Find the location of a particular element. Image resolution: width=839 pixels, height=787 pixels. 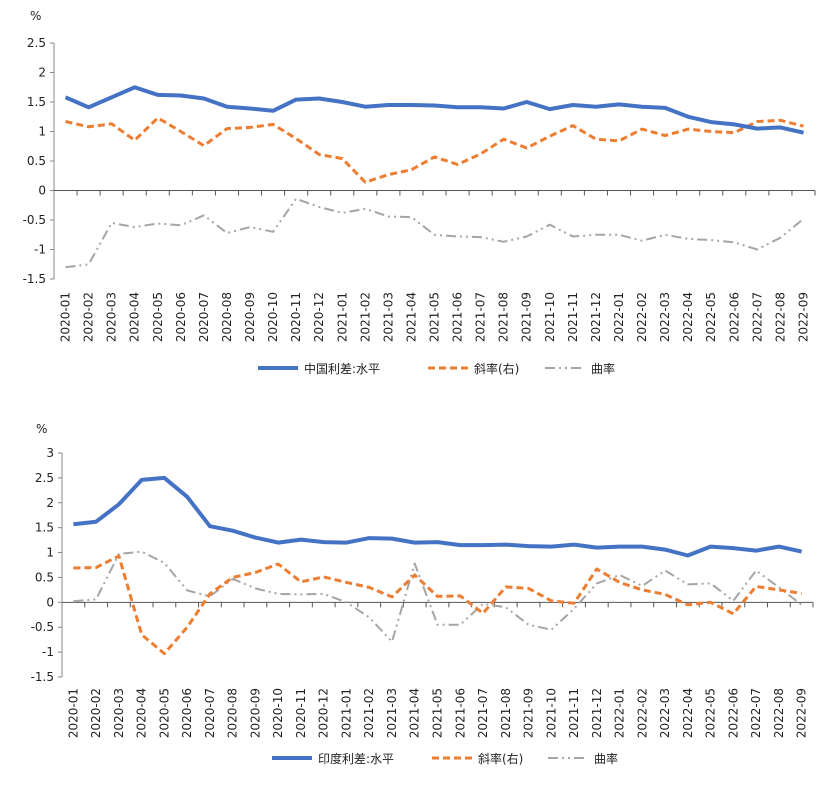

y-unit-label: % is located at coordinates (35, 16).